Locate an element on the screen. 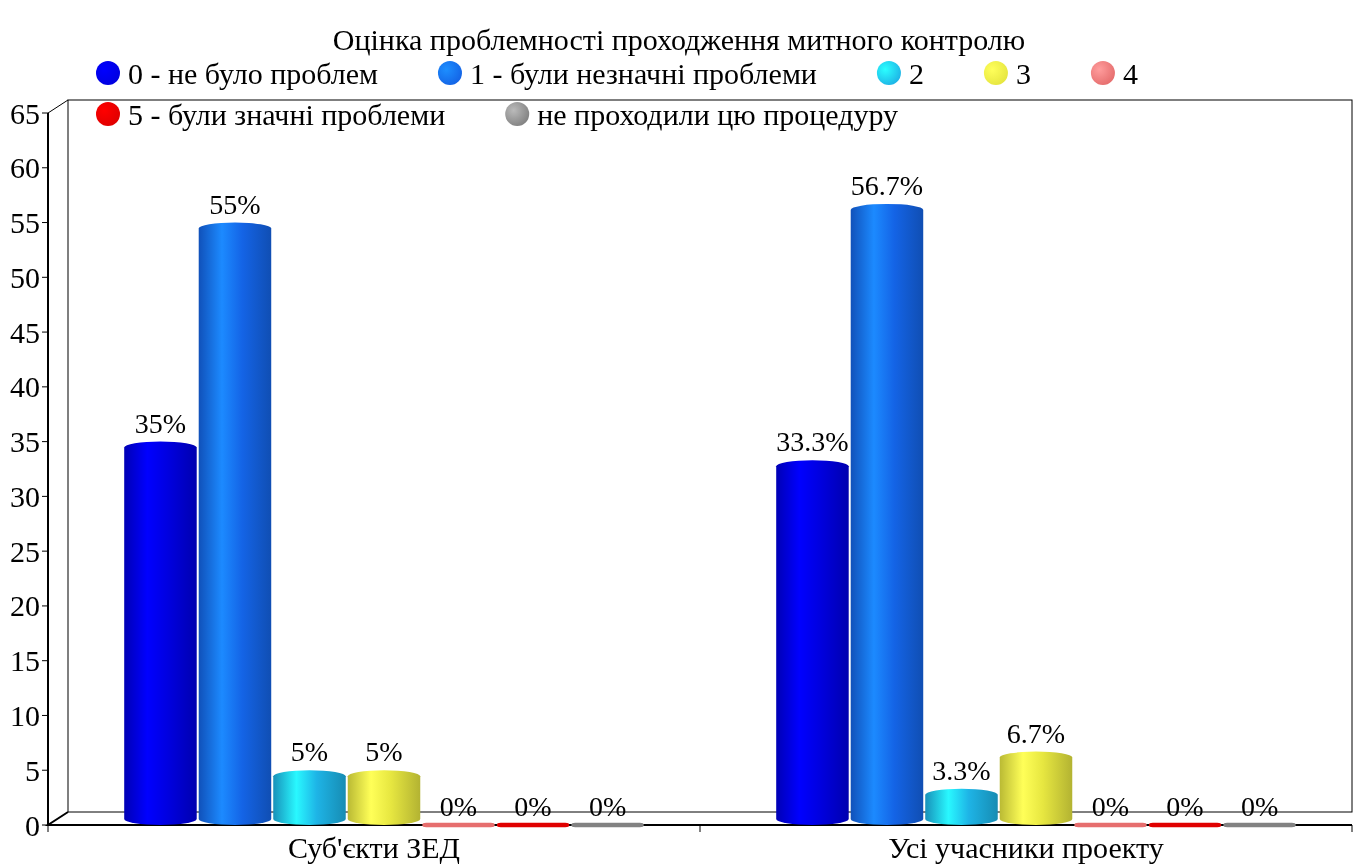 The height and width of the screenshot is (864, 1358). y-tick-label: 20 is located at coordinates (25, 606).